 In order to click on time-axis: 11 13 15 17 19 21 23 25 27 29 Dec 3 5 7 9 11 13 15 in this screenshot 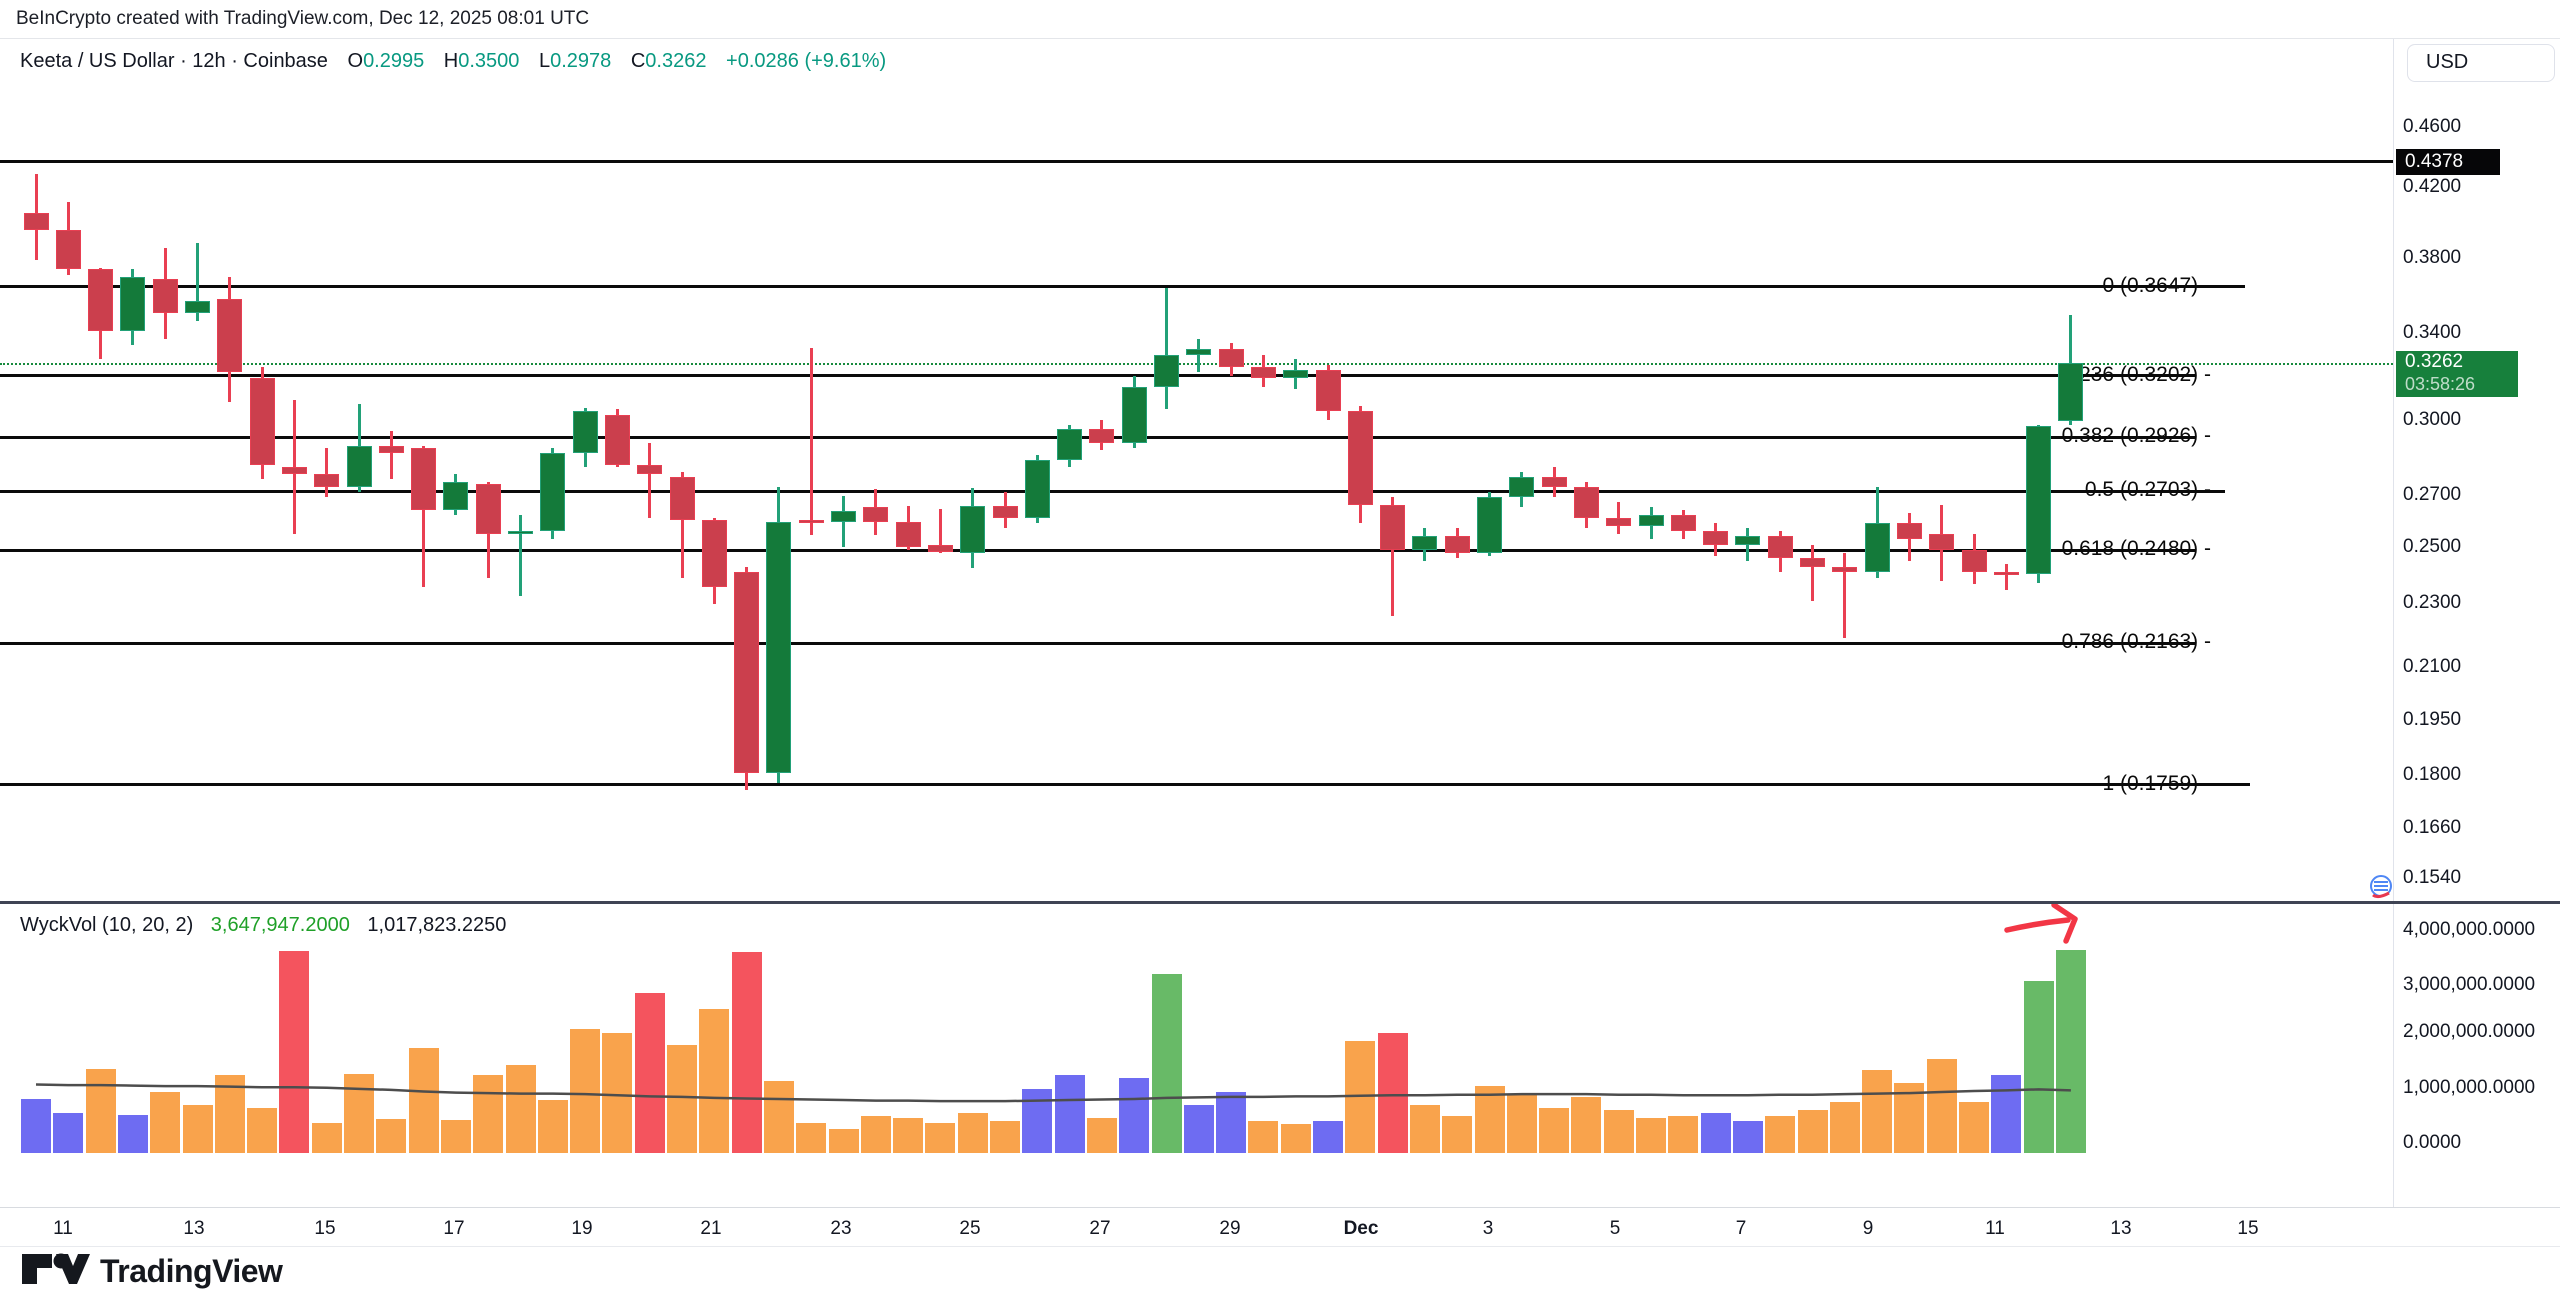, I will do `click(1196, 1227)`.